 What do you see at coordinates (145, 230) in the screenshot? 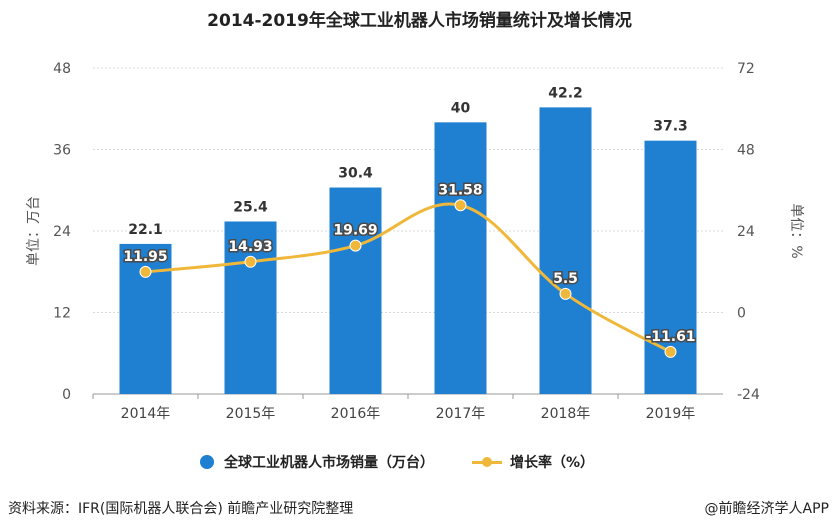
I see `bar-value-label: 22.1` at bounding box center [145, 230].